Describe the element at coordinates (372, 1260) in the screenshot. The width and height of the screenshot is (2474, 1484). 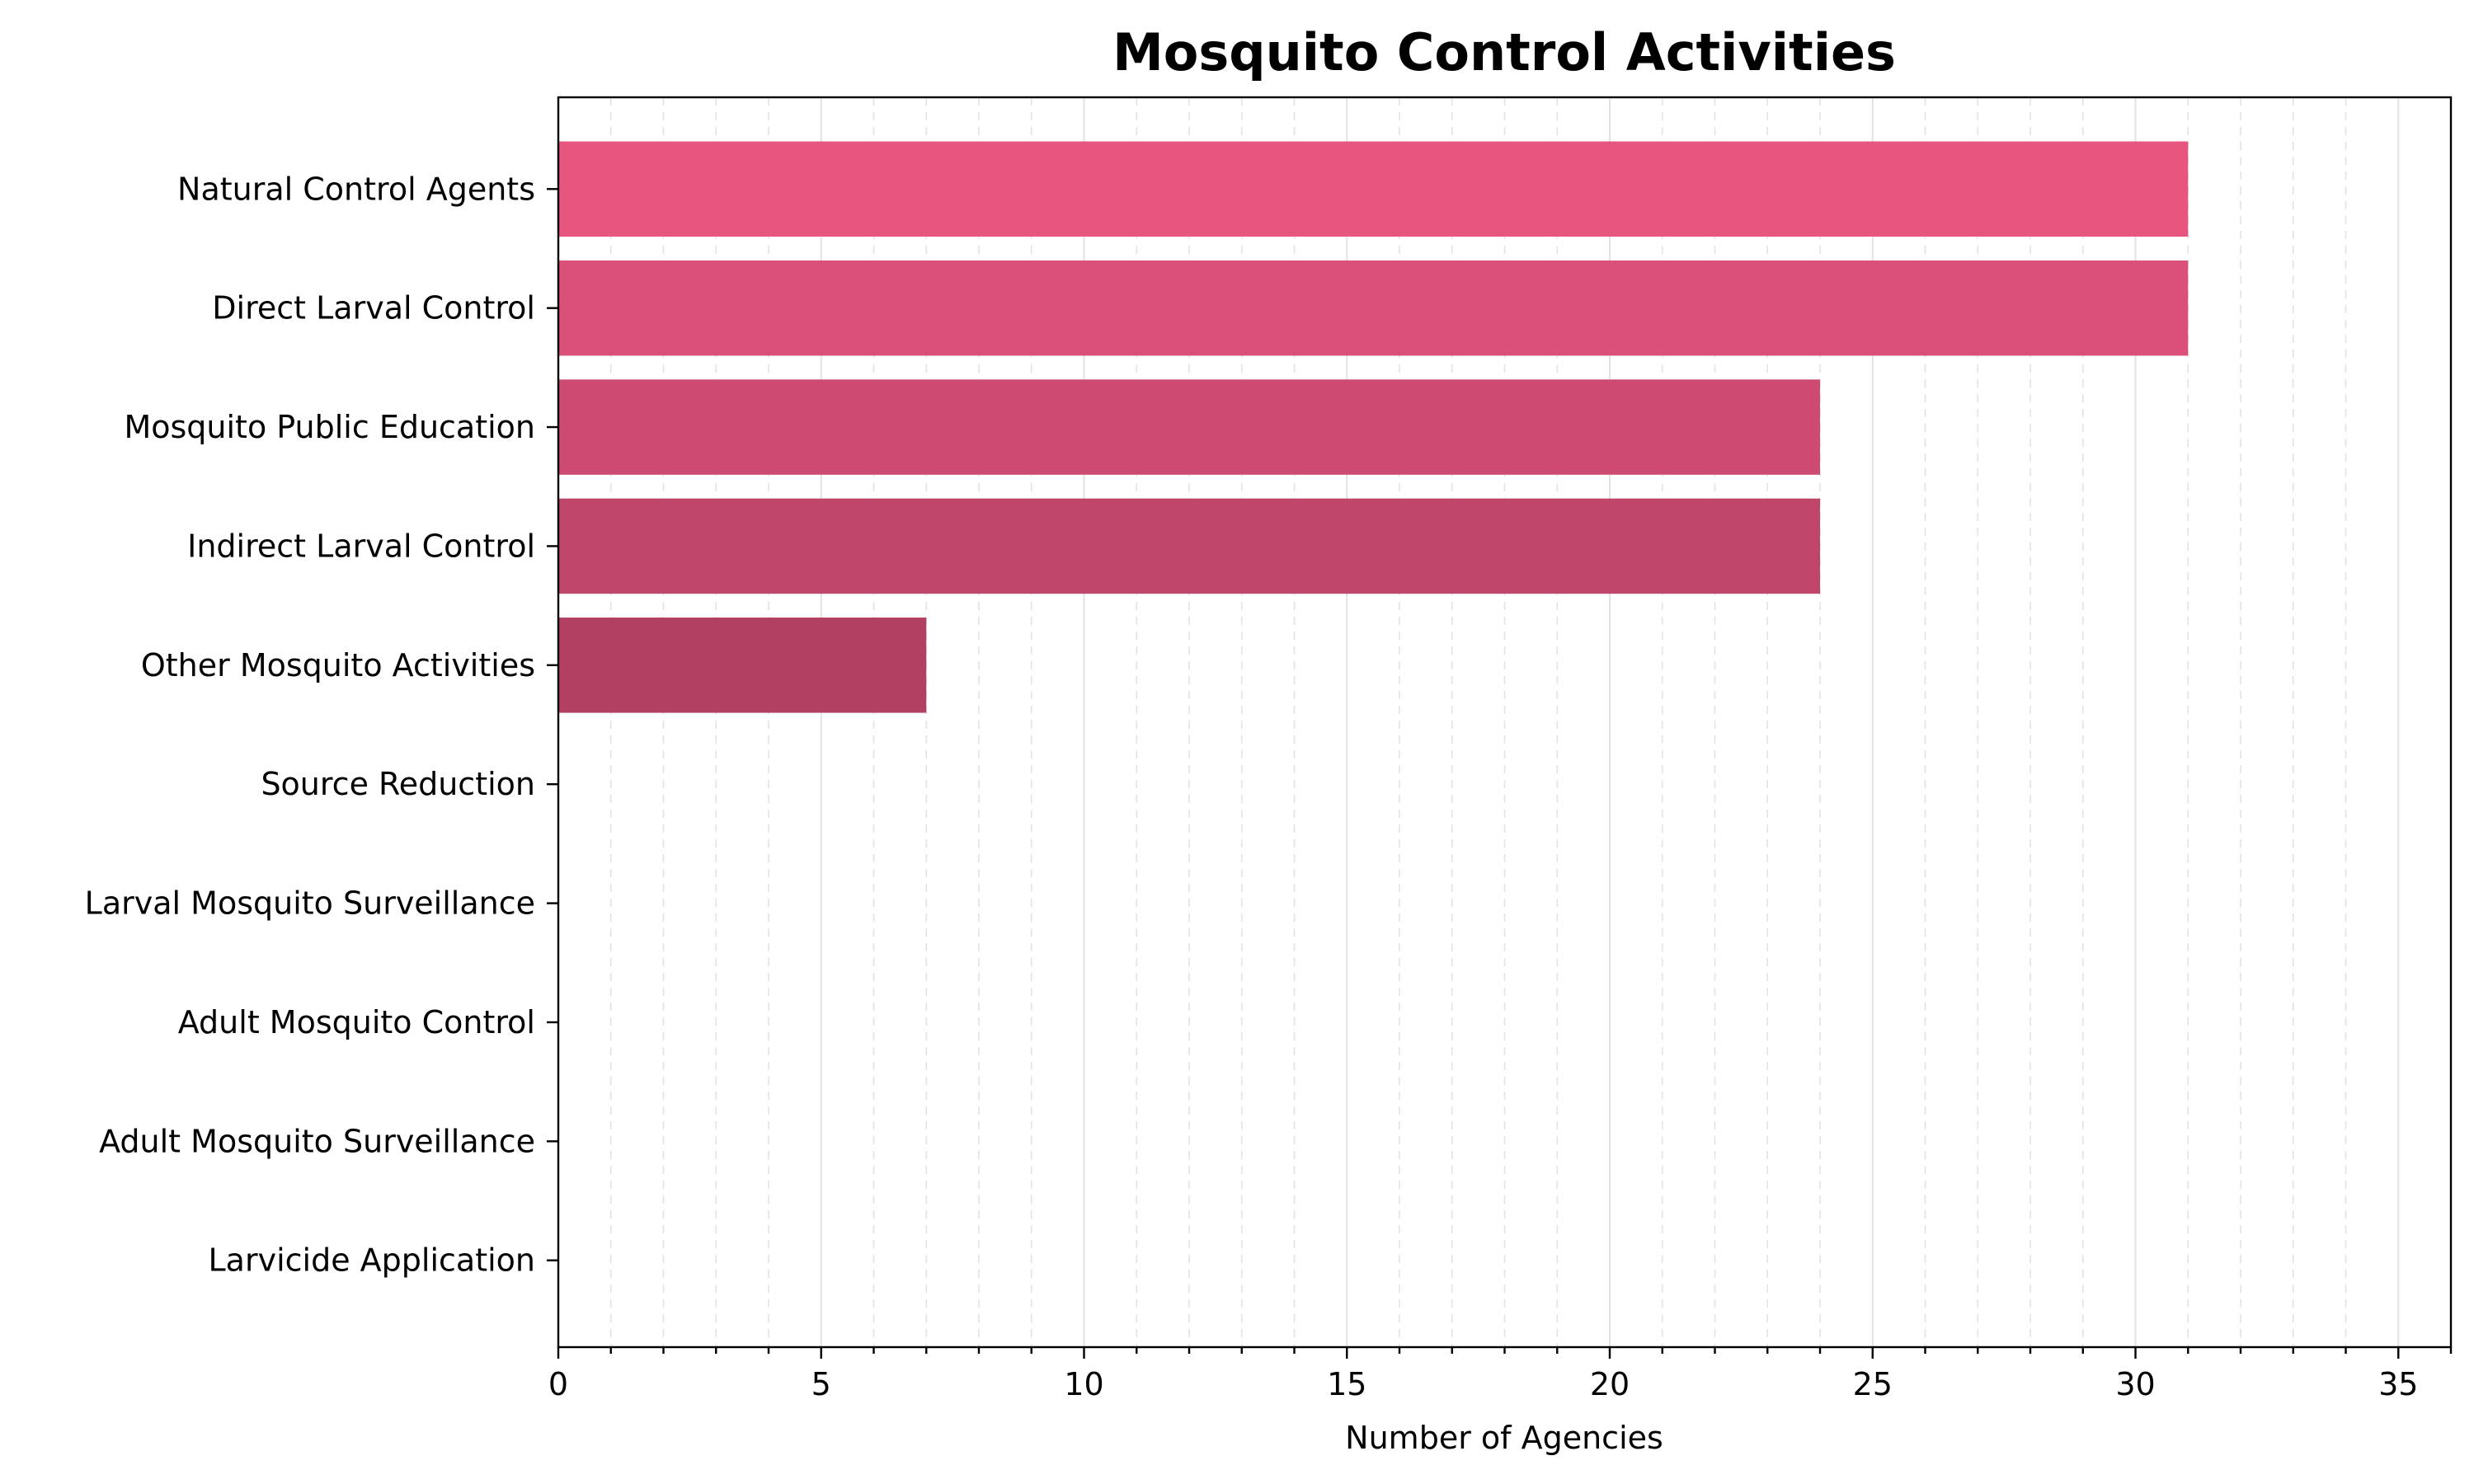
I see `category-label: Larvicide Application` at that location.